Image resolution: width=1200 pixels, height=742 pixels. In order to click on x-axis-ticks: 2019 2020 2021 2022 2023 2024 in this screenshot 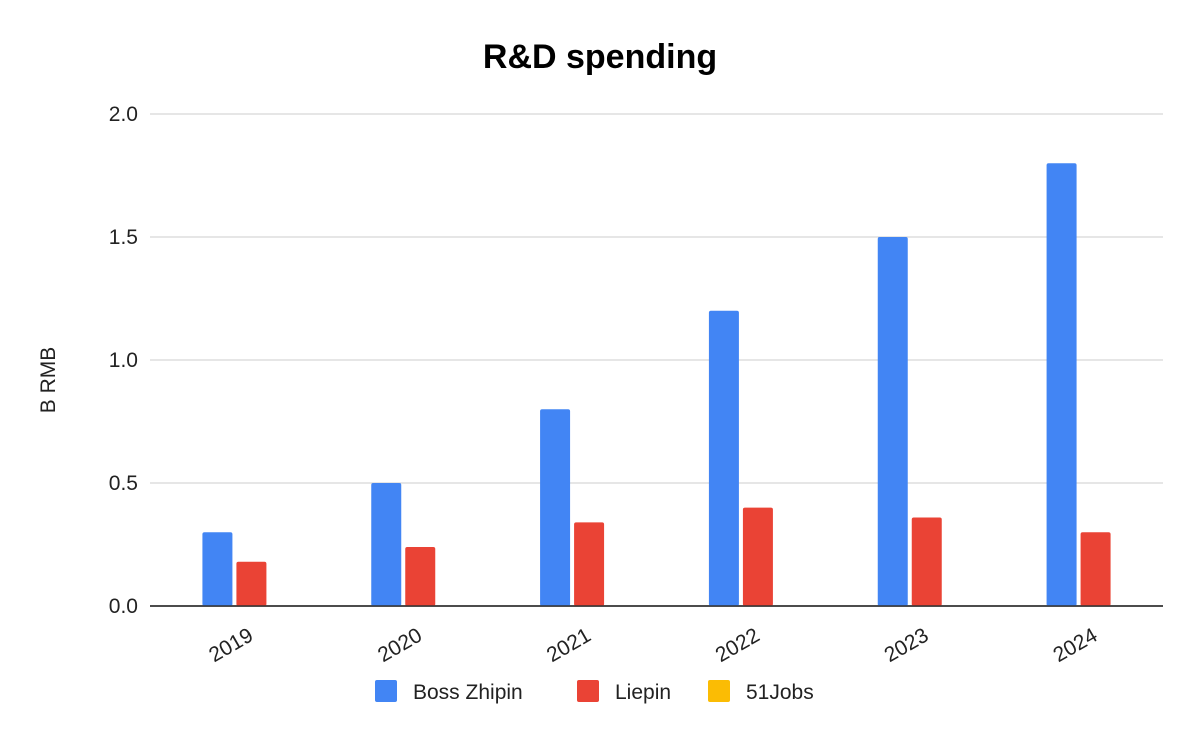, I will do `click(653, 645)`.